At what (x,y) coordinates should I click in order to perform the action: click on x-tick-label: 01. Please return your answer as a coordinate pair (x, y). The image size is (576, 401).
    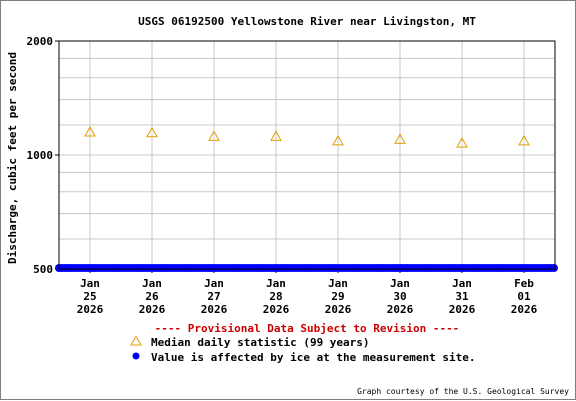
    Looking at the image, I should click on (524, 296).